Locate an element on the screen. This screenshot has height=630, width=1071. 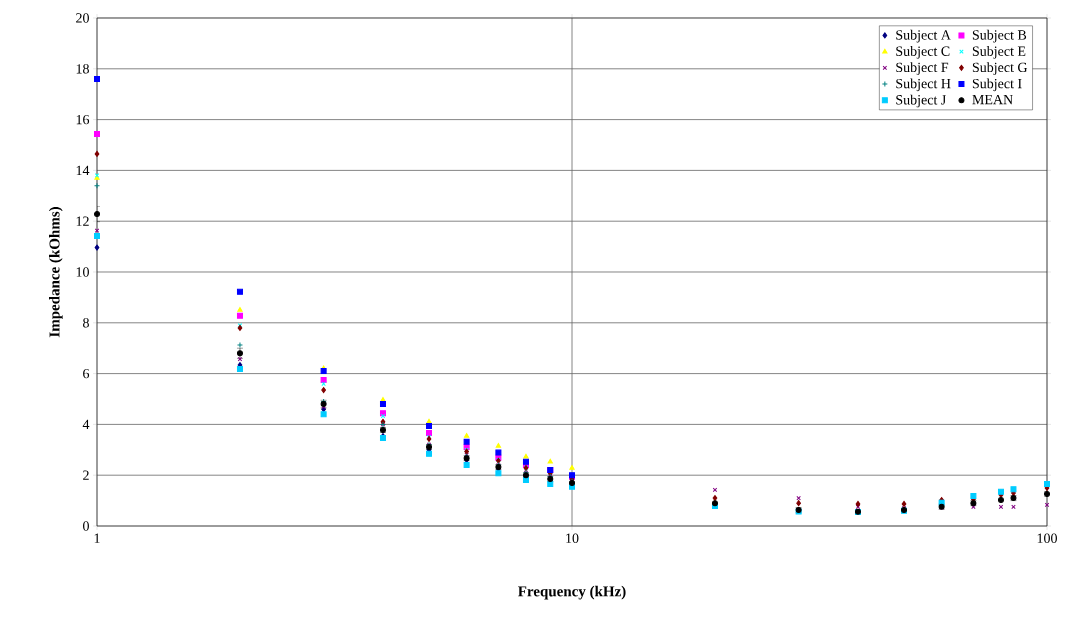
legend-label: Subject B is located at coordinates (999, 36).